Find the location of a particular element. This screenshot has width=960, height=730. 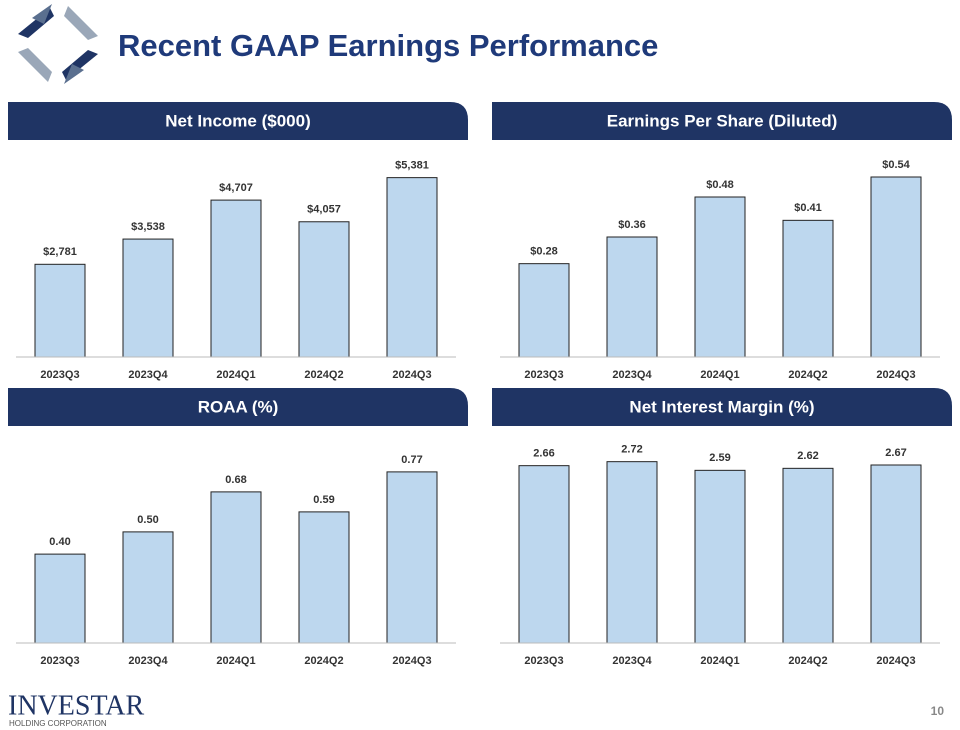

value-label: $0.41 is located at coordinates (808, 208).